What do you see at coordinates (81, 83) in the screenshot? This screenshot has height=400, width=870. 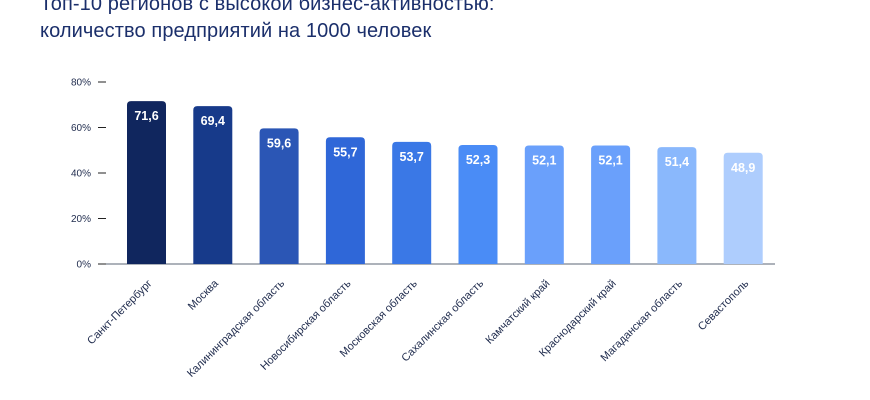 I see `y-tick-label: 80%` at bounding box center [81, 83].